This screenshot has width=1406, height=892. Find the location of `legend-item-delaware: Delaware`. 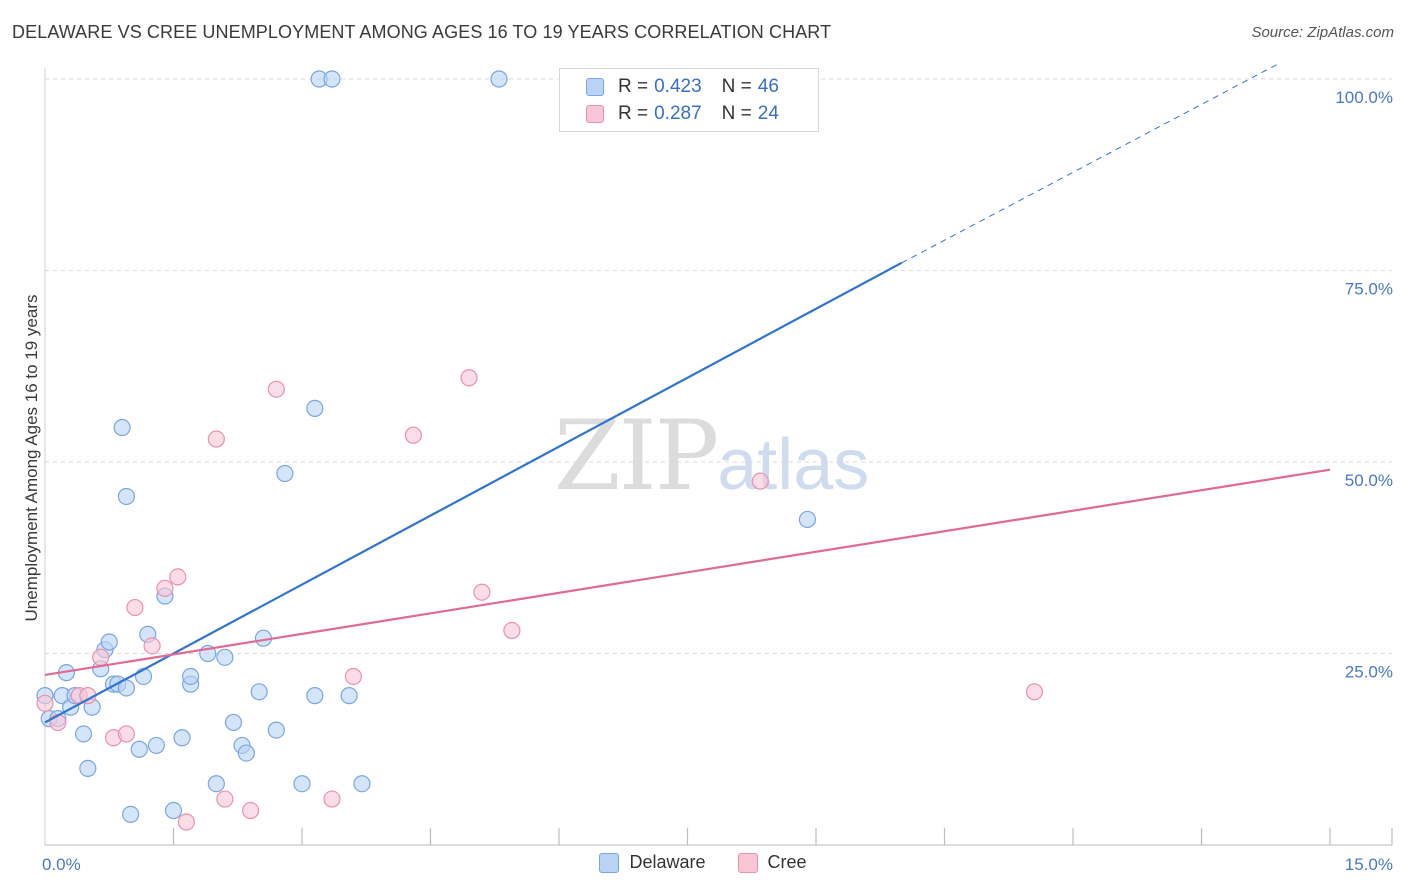

legend-item-delaware: Delaware is located at coordinates (652, 862).